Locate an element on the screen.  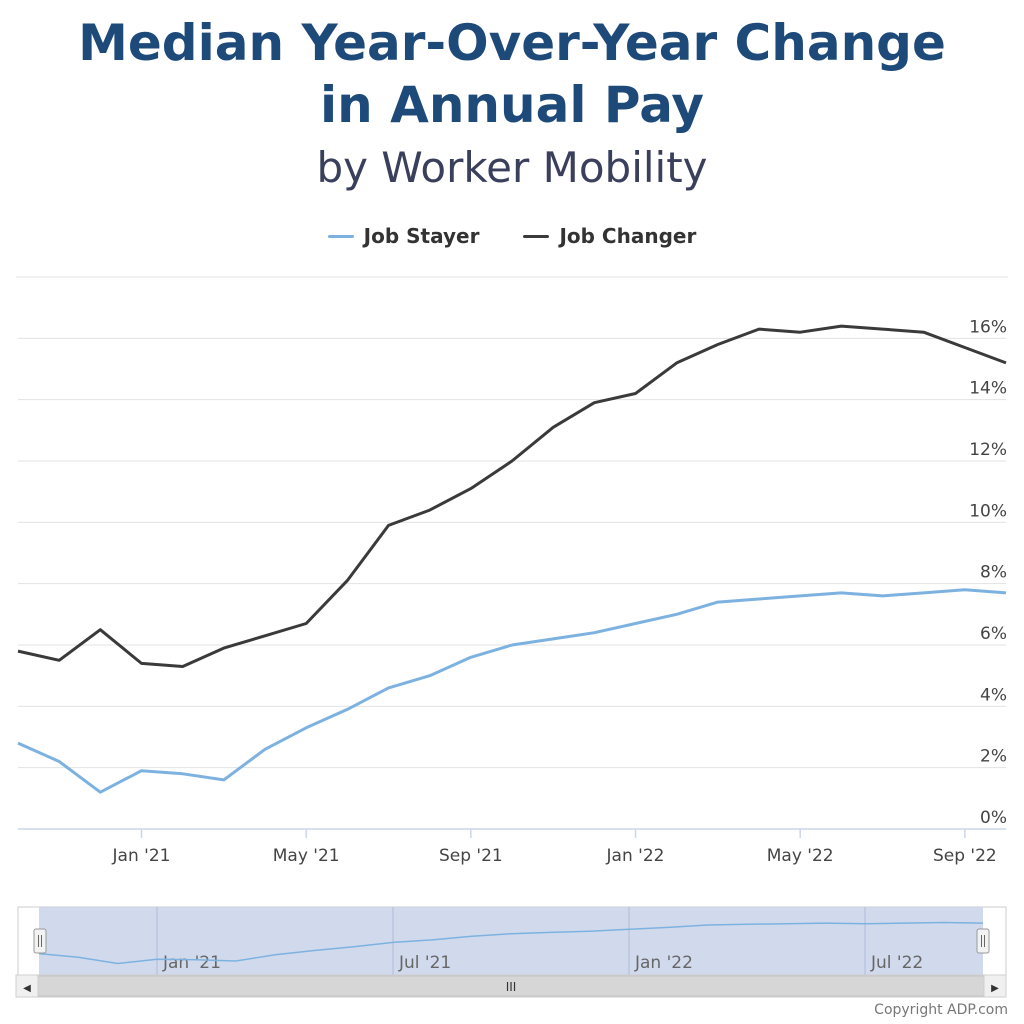
x-tick-label: Sep '22 is located at coordinates (965, 856).